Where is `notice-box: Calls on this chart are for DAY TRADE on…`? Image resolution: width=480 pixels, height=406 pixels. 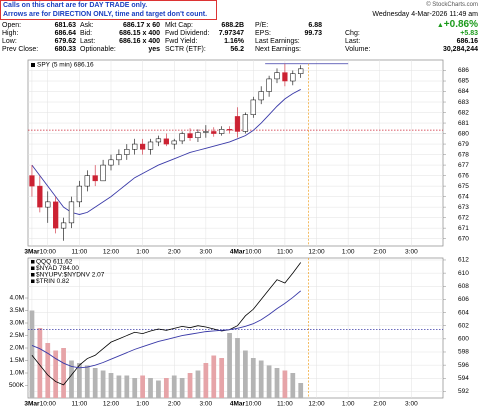
notice-box: Calls on this chart are for DAY TRADE on… is located at coordinates (108, 10).